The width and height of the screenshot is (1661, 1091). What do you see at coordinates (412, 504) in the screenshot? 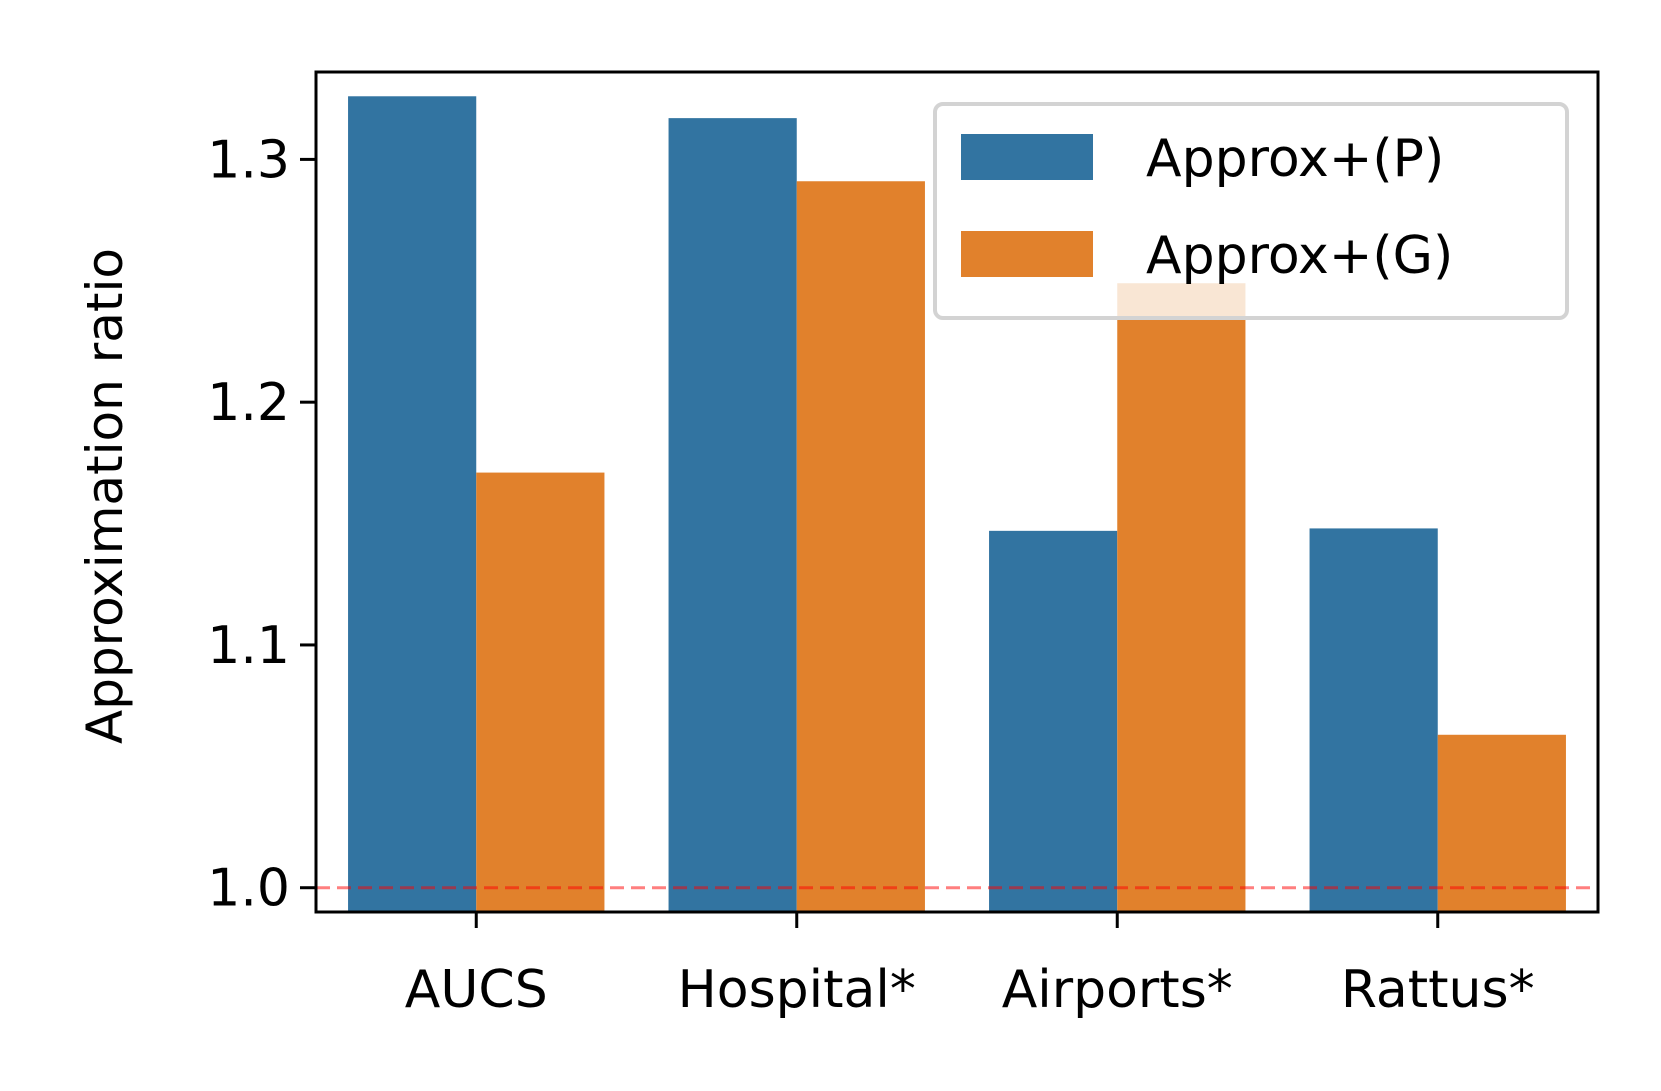
I see `bar-approx-p-aucs` at bounding box center [412, 504].